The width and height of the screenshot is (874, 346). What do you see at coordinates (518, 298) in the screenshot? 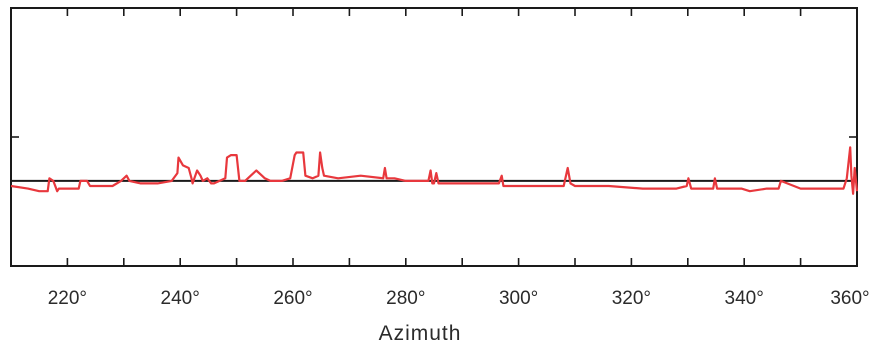
I see `x-tick-label: 300°` at bounding box center [518, 298].